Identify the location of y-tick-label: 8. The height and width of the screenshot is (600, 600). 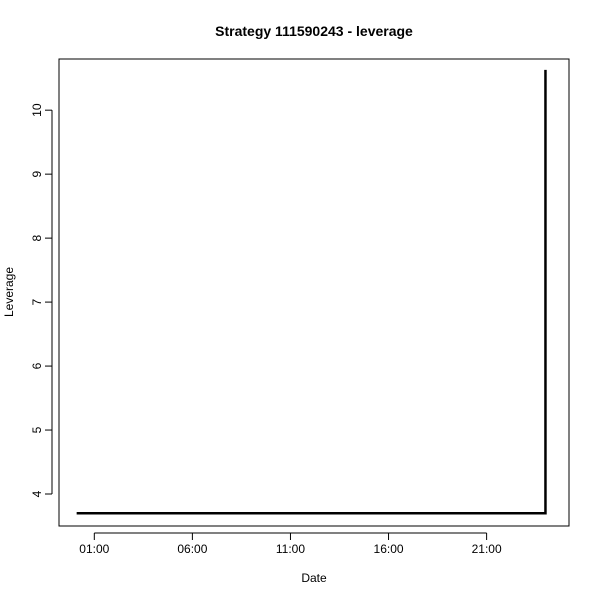
(37, 237).